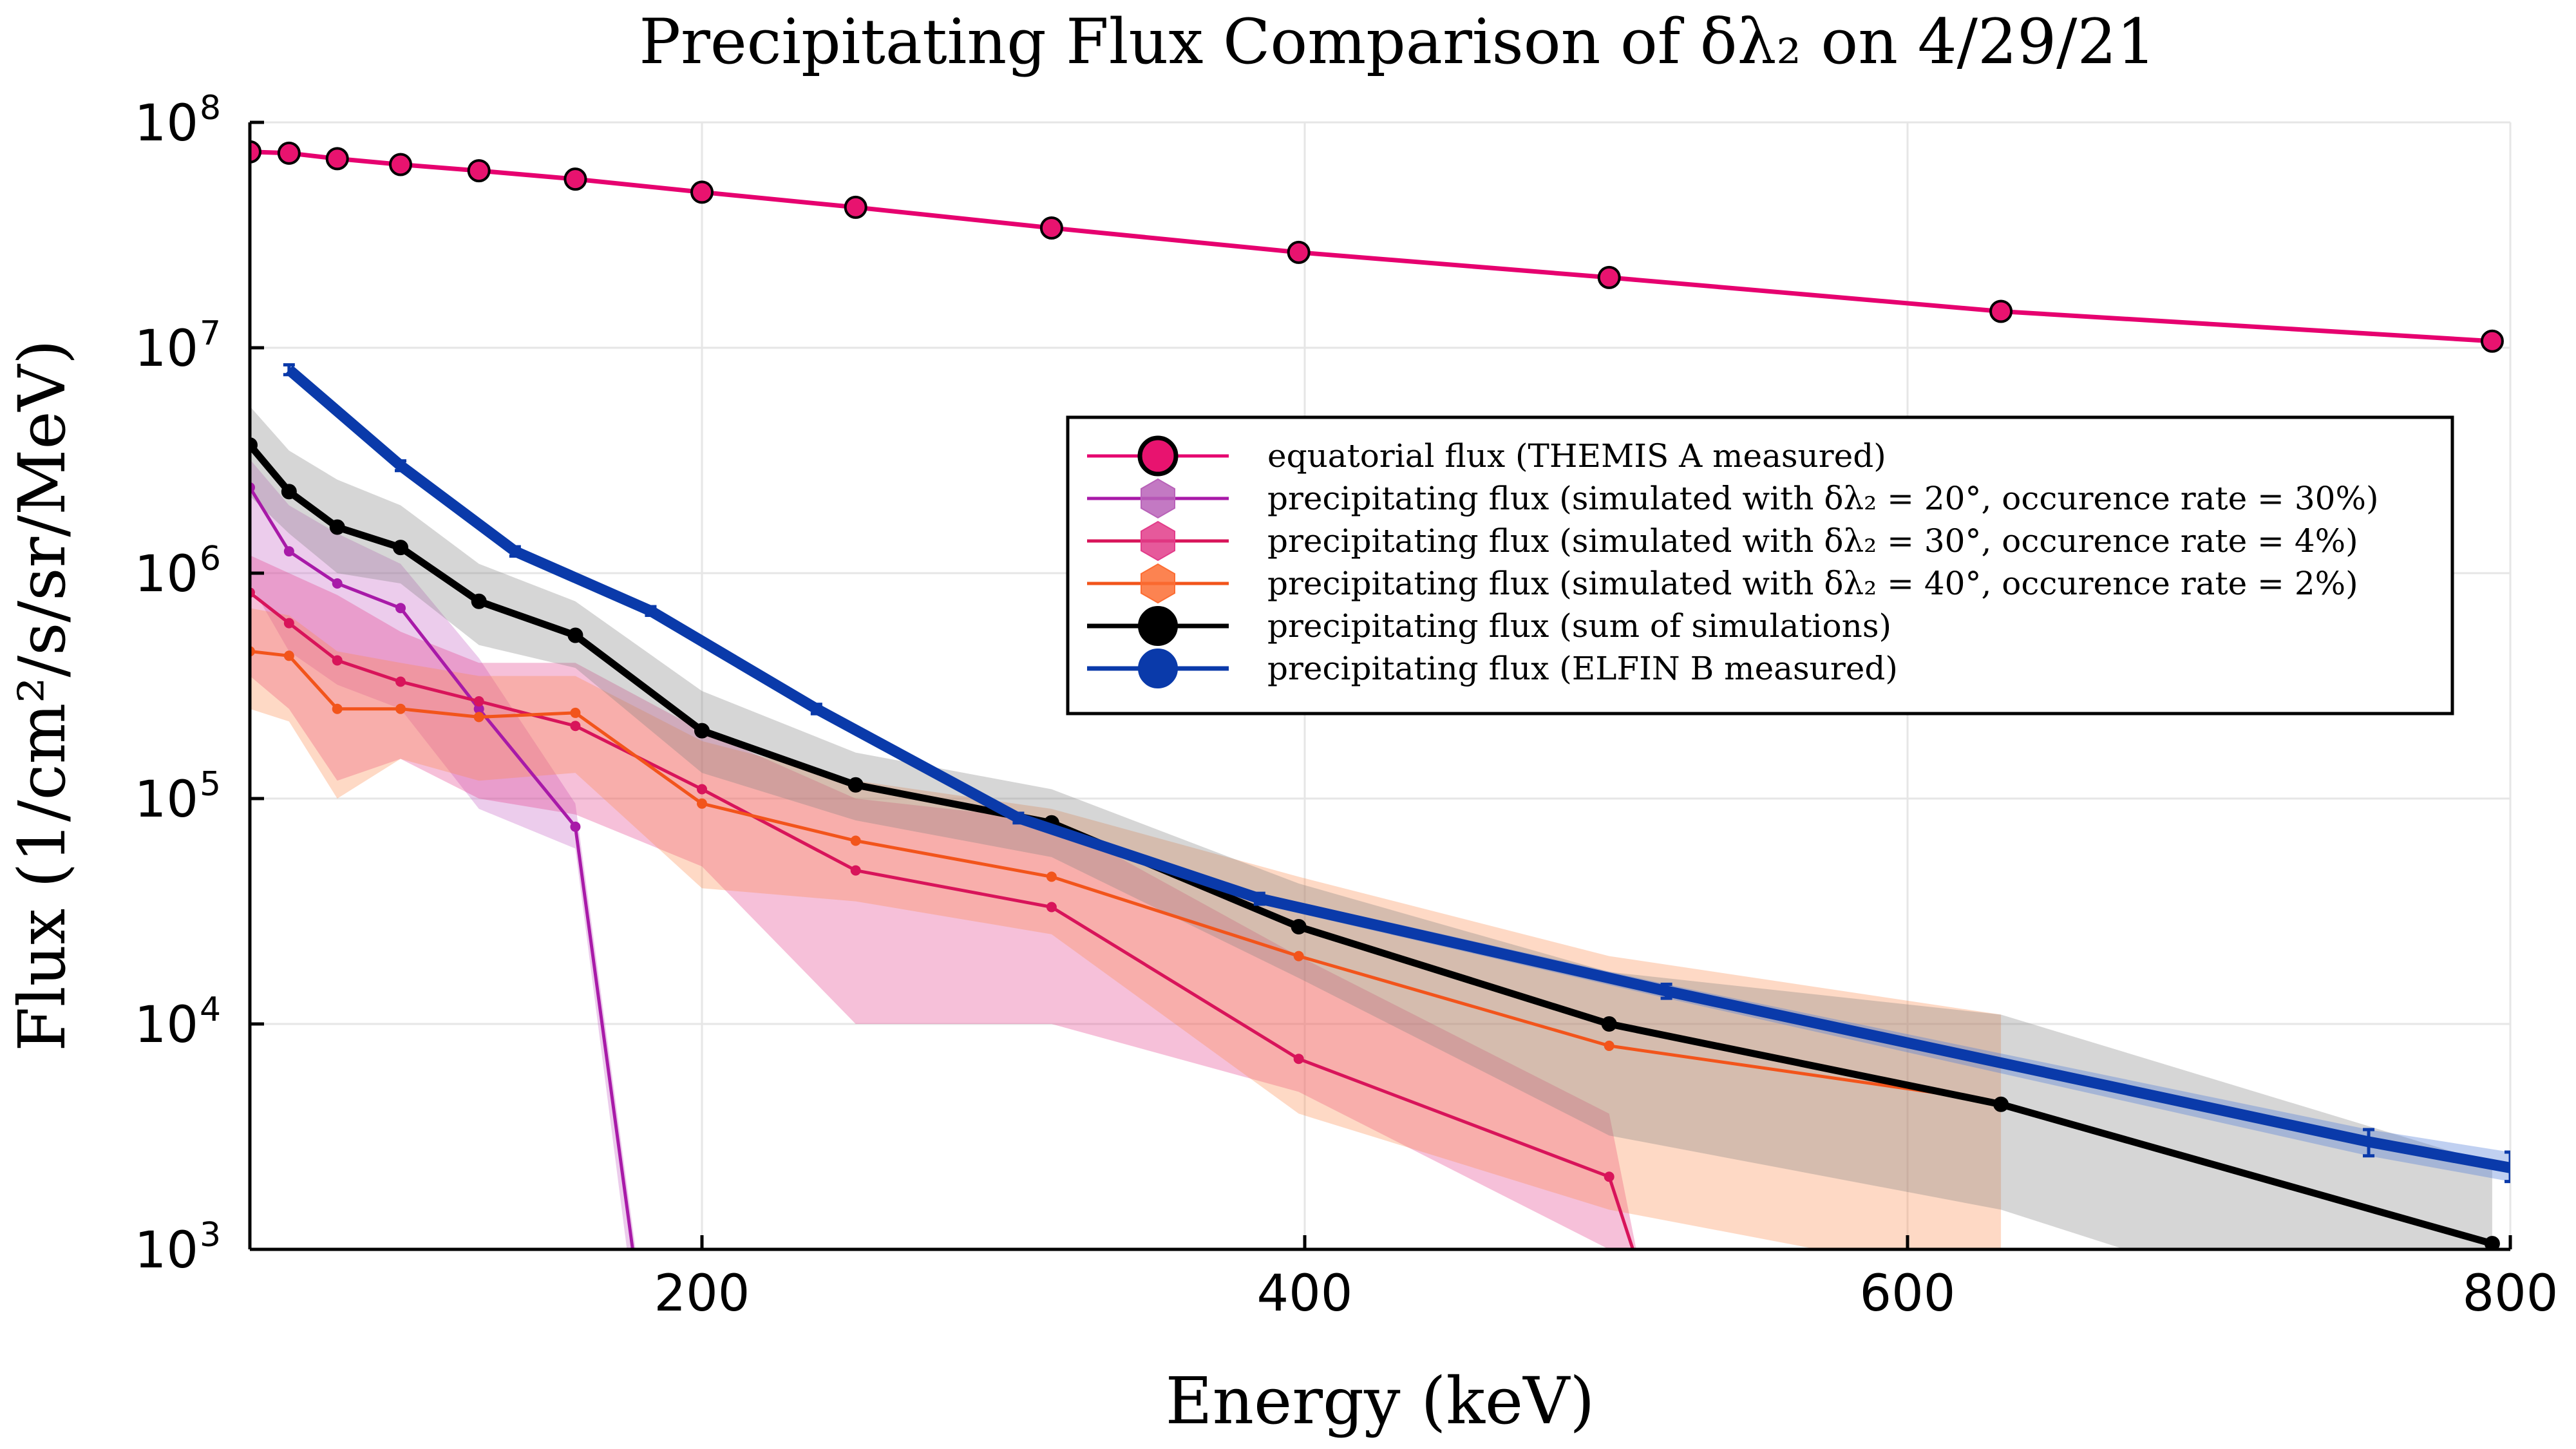 The image size is (2576, 1449). Describe the element at coordinates (42, 695) in the screenshot. I see `y-axis-label: Flux (1/cm²/s/sr/MeV)` at that location.